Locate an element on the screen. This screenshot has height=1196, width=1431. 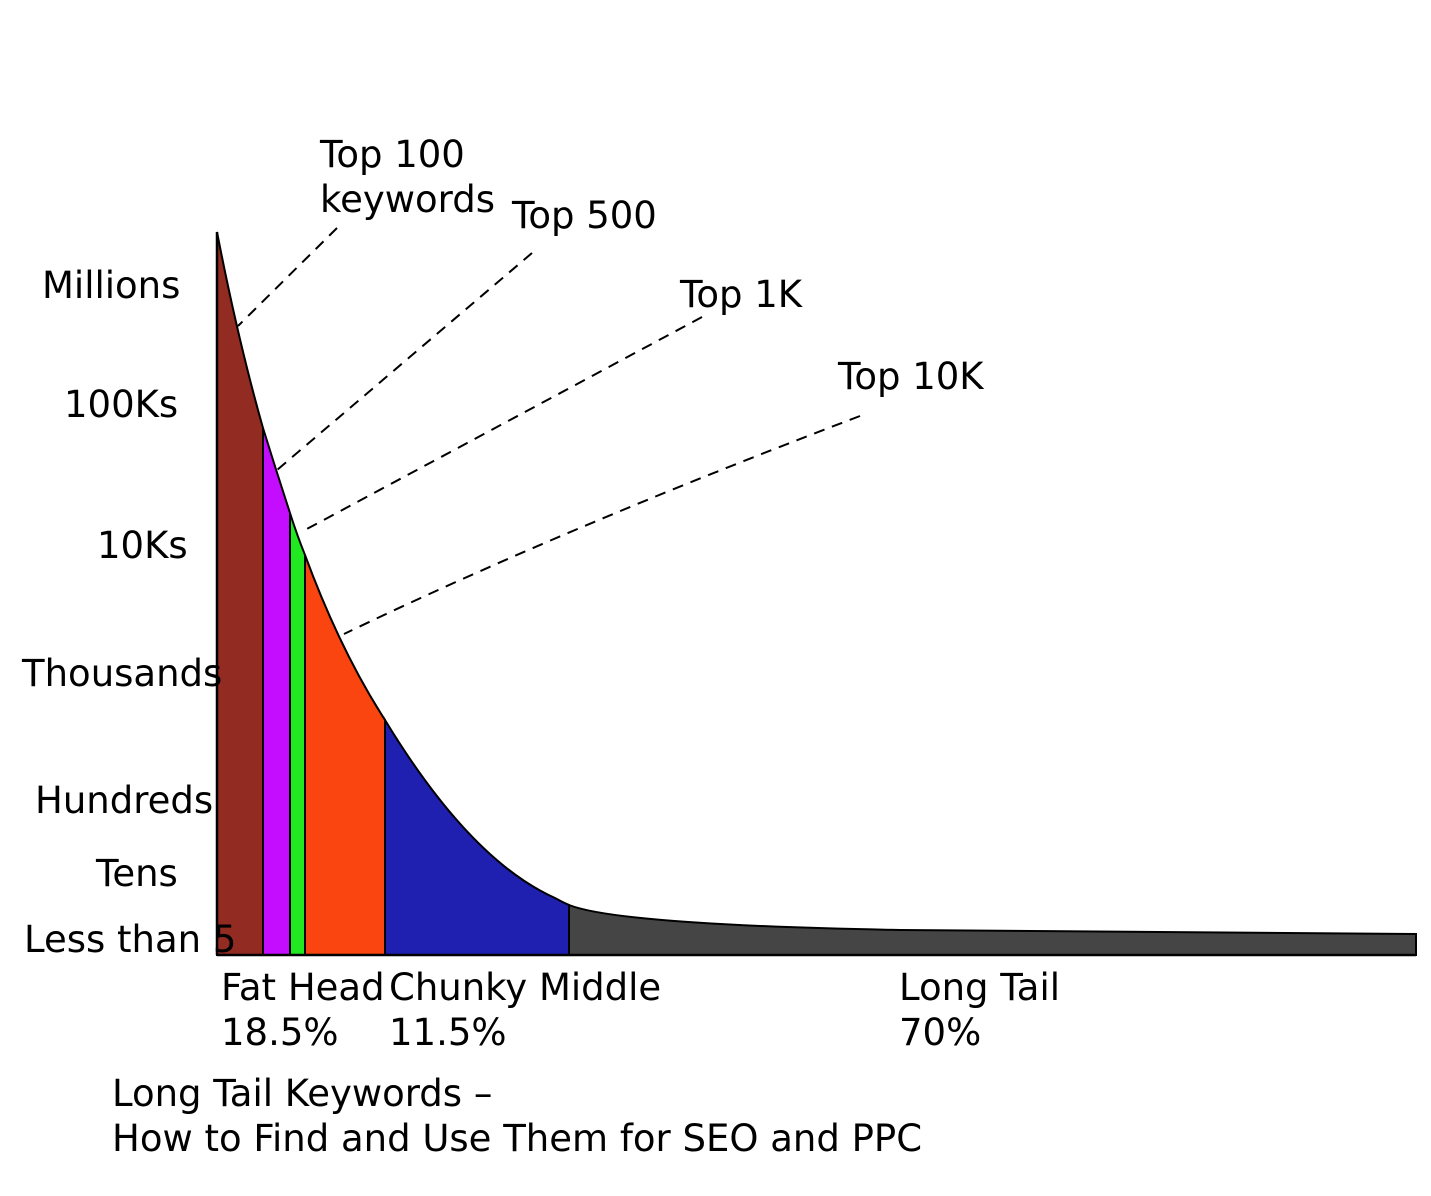
y-label-millions: Millions is located at coordinates (111, 285).